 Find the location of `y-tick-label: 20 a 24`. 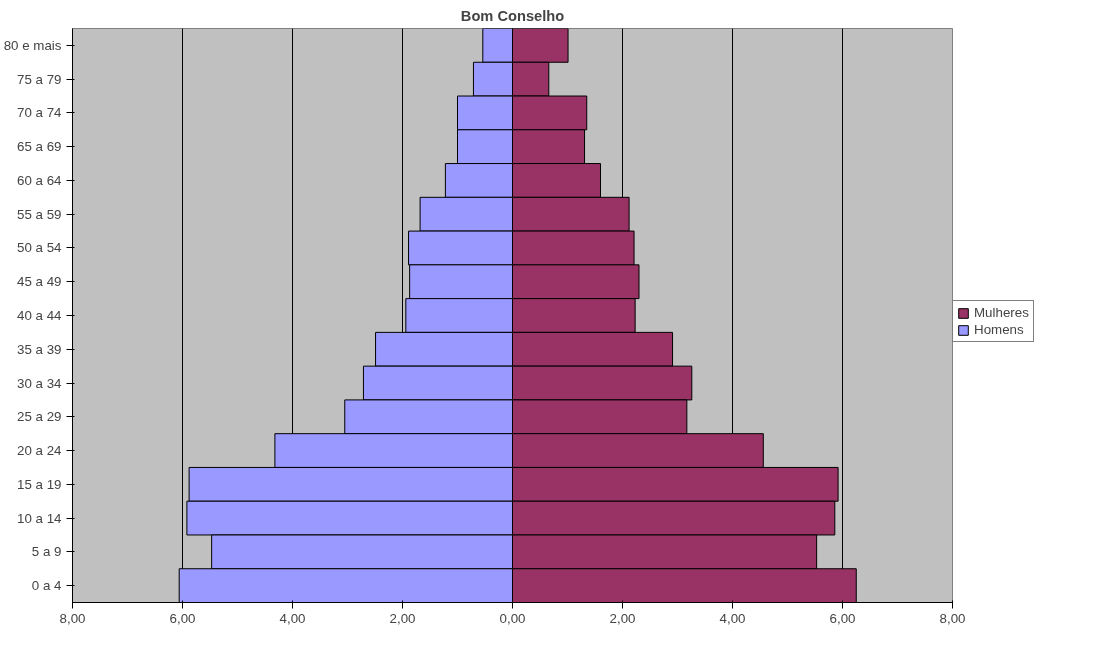

y-tick-label: 20 a 24 is located at coordinates (40, 451).